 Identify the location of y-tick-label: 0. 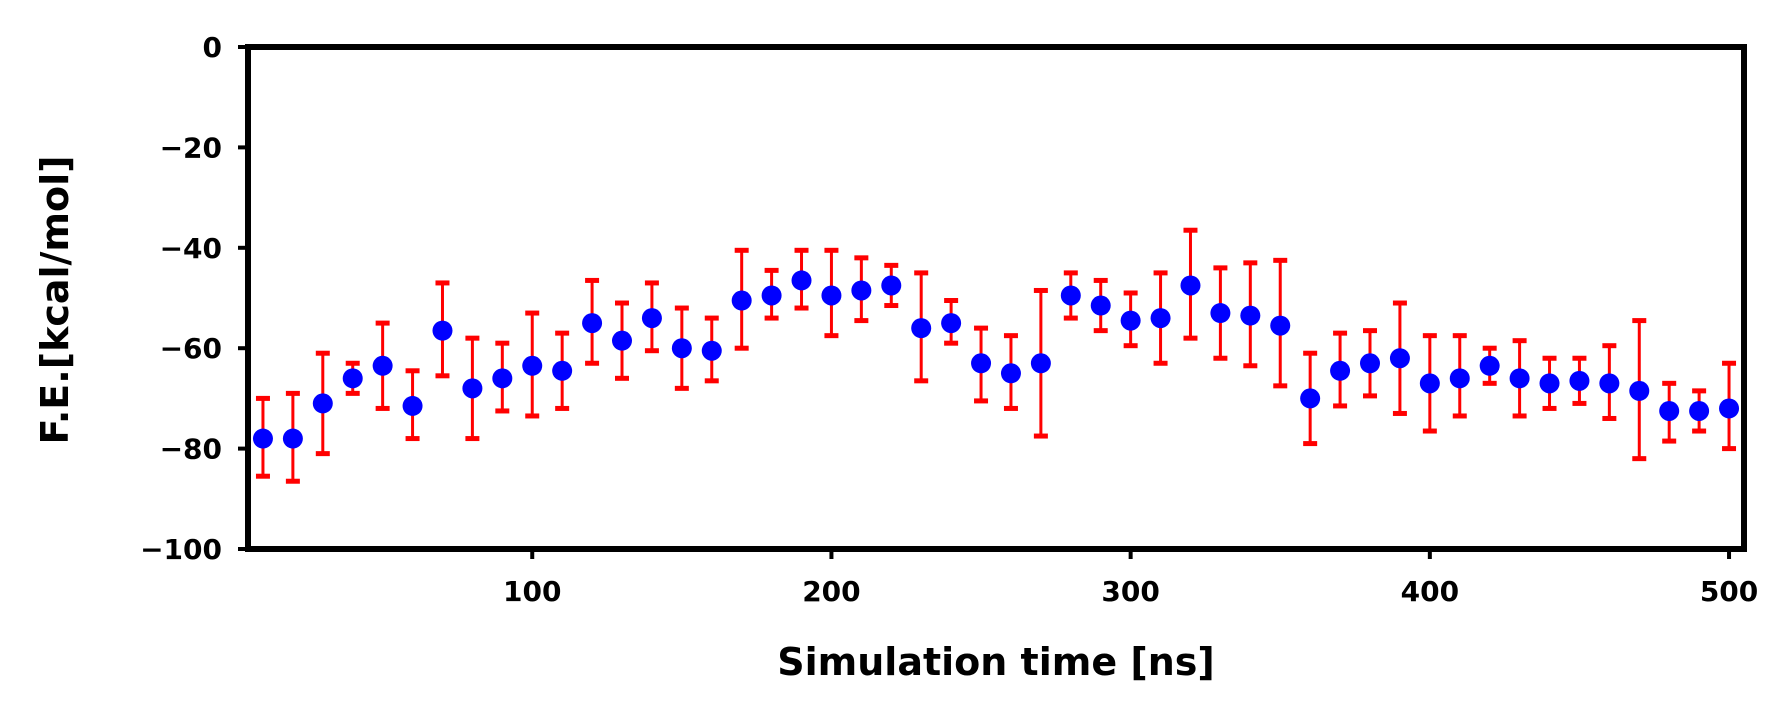
(212, 47).